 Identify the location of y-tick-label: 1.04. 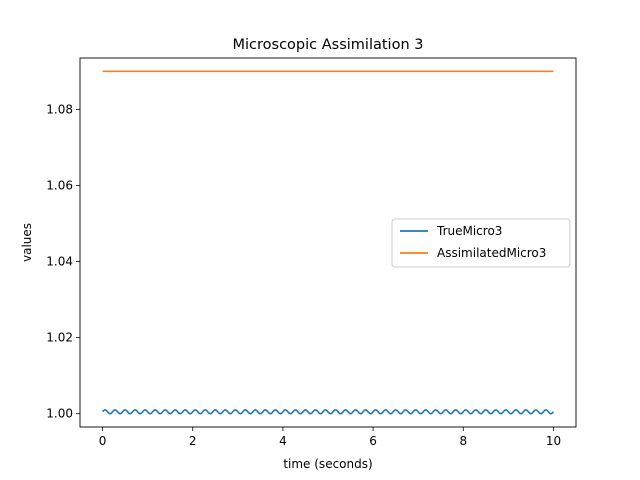
(59, 262).